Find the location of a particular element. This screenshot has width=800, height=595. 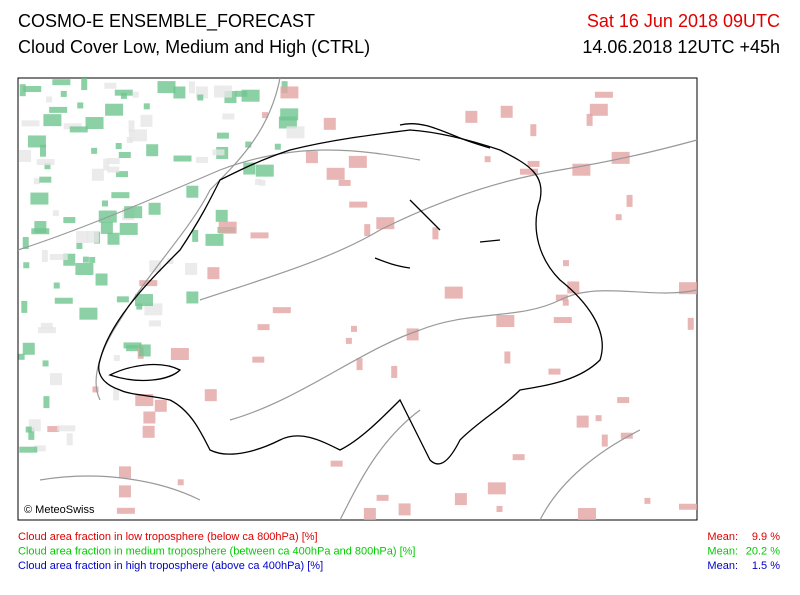

credit: © MeteoSwiss is located at coordinates (59, 510).